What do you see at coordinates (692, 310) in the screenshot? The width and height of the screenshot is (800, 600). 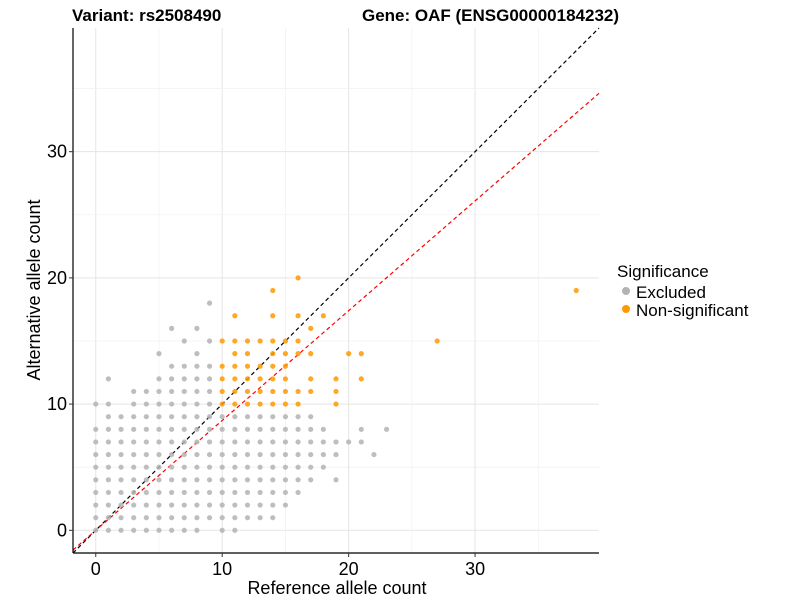 I see `legend-label-nonsignificant: Non-significant` at bounding box center [692, 310].